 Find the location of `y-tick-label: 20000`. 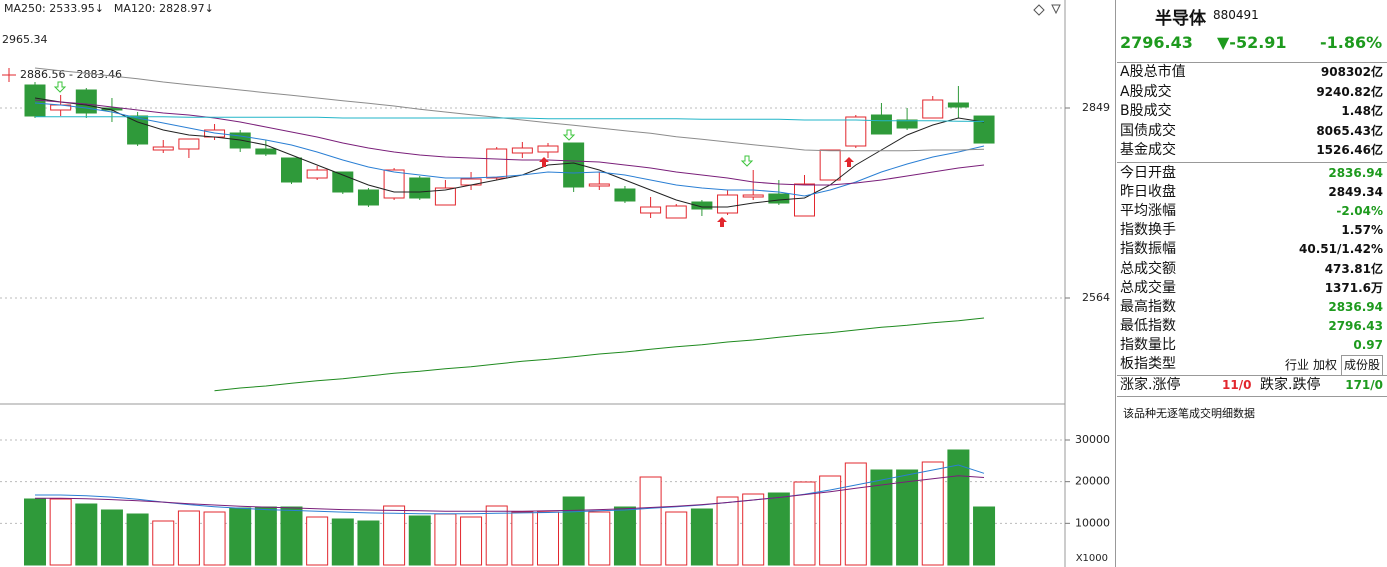

y-tick-label: 20000 is located at coordinates (1092, 481).